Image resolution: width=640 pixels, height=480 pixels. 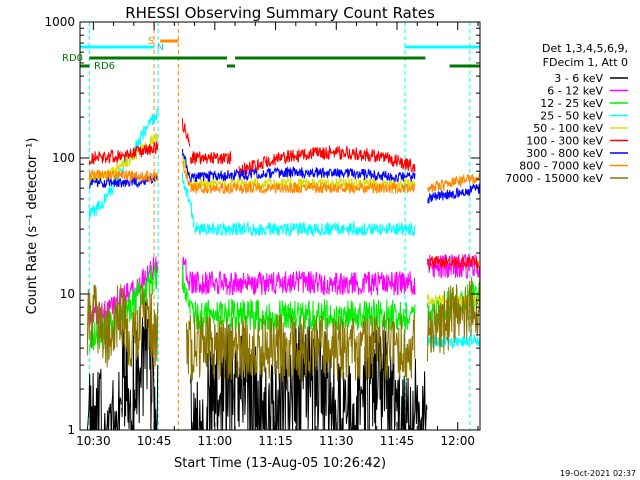 What do you see at coordinates (571, 103) in the screenshot?
I see `legend-label: 12 - 25 keV` at bounding box center [571, 103].